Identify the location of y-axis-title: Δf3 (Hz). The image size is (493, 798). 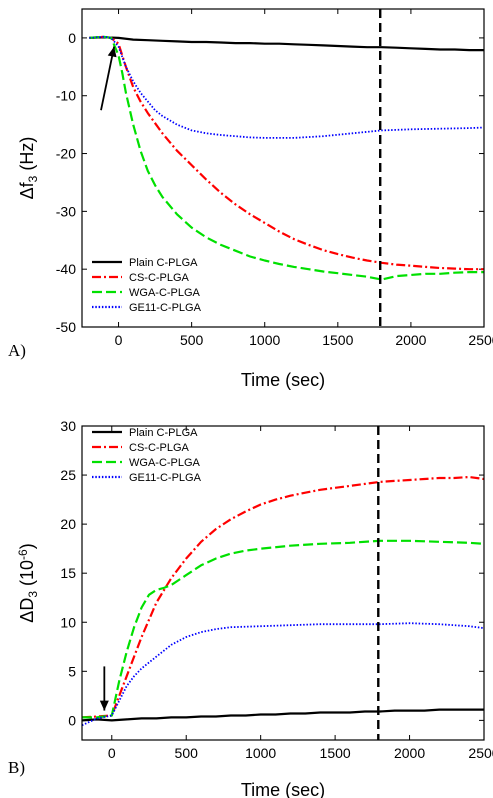
(28, 168).